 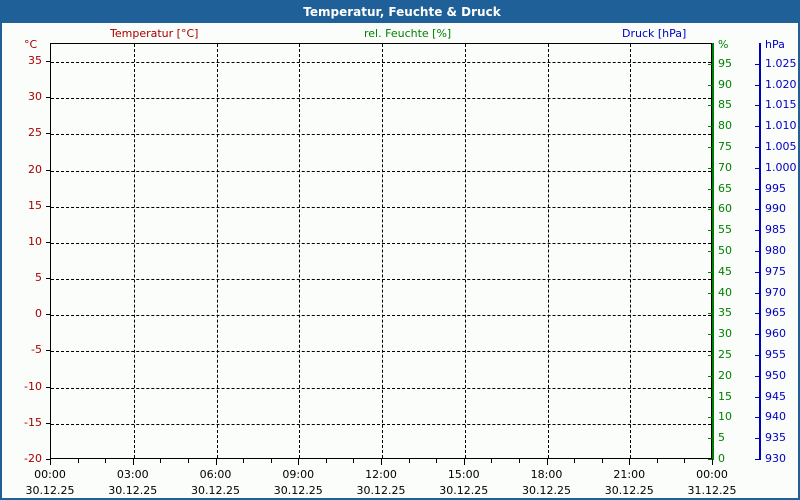 What do you see at coordinates (35, 61) in the screenshot?
I see `temperature-tick-label: 35` at bounding box center [35, 61].